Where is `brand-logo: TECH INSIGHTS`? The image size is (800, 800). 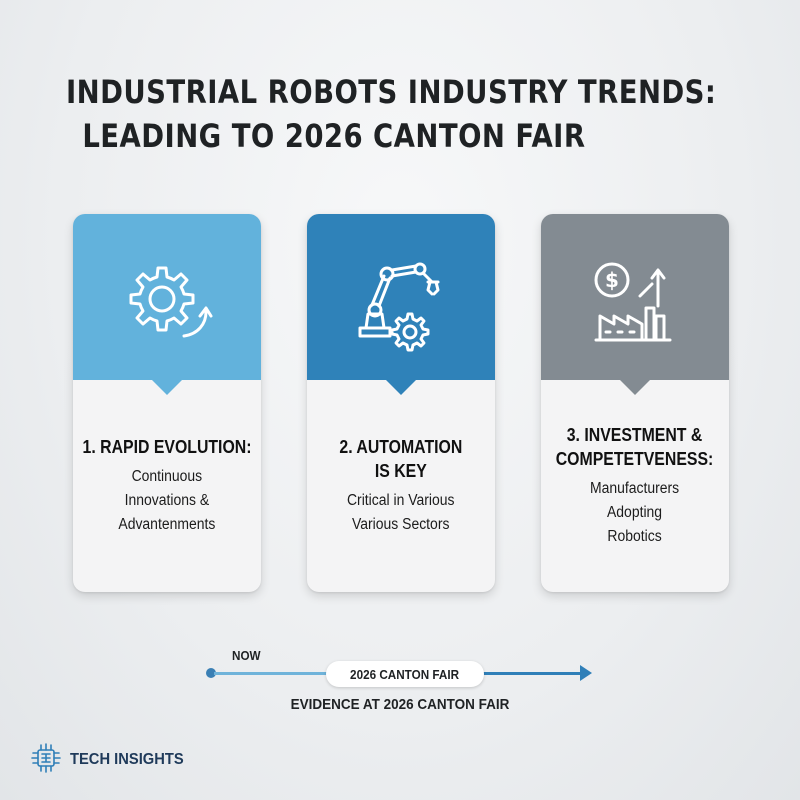 brand-logo: TECH INSIGHTS is located at coordinates (112, 760).